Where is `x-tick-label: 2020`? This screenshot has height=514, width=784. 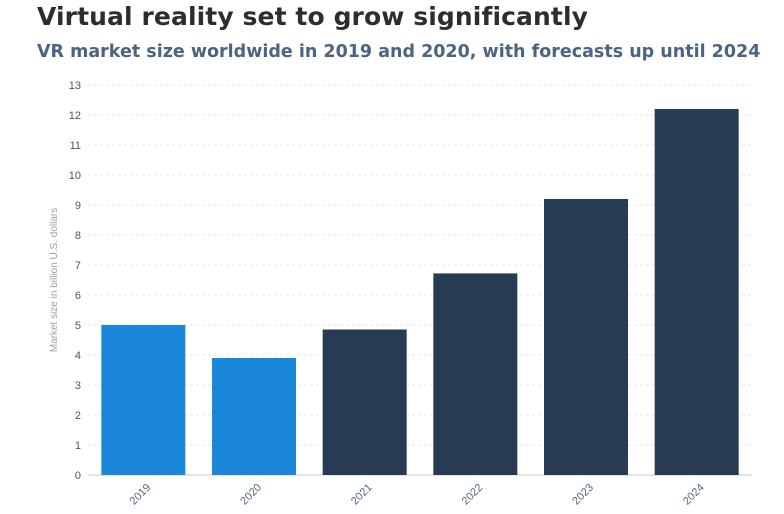 x-tick-label: 2020 is located at coordinates (251, 495).